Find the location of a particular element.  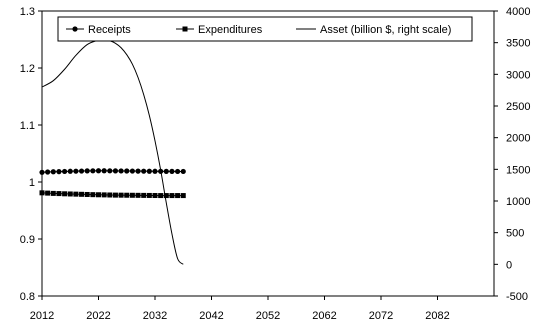

left-y-tick-label: 1 is located at coordinates (32, 183).